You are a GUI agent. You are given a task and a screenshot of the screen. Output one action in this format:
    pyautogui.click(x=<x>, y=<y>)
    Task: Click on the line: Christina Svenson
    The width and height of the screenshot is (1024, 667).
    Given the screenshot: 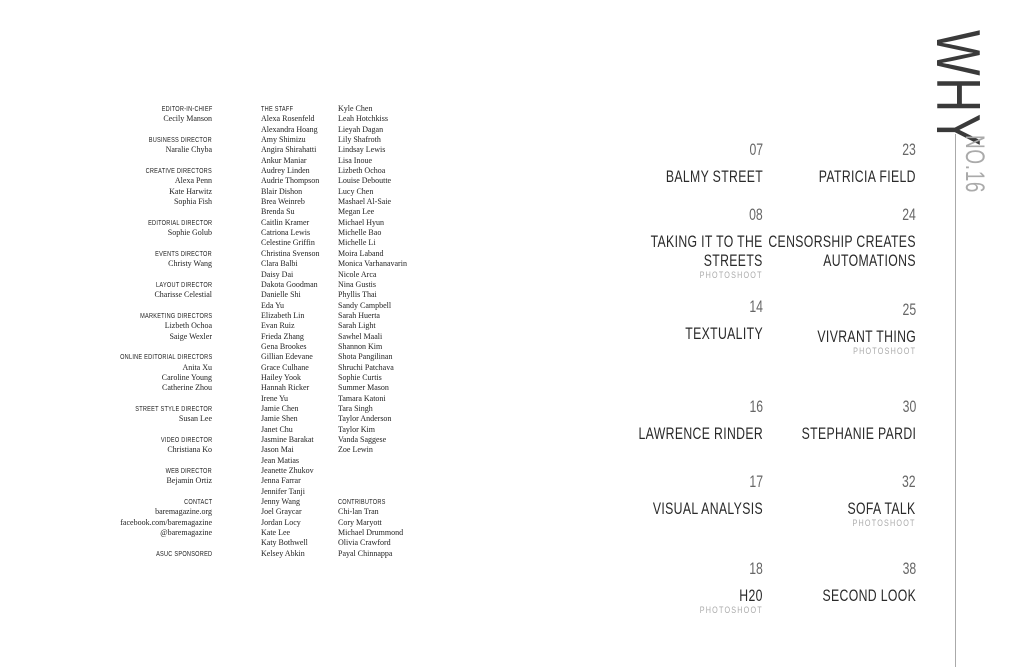 What is the action you would take?
    pyautogui.click(x=290, y=254)
    